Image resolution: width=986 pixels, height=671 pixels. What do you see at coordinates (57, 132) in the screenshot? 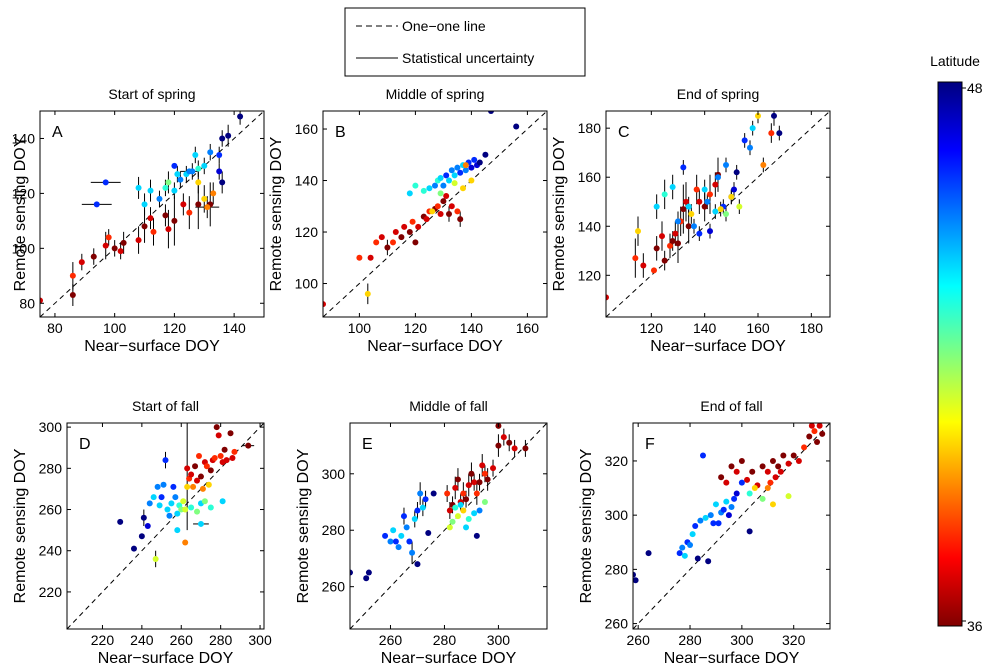
I see `panel-letter: A` at bounding box center [57, 132].